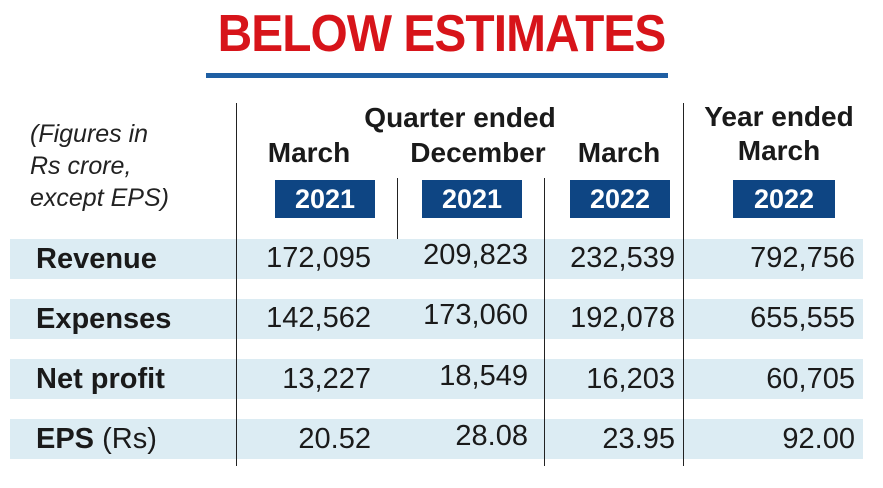 The width and height of the screenshot is (883, 488). I want to click on table-cell: 142,562, so click(318, 318).